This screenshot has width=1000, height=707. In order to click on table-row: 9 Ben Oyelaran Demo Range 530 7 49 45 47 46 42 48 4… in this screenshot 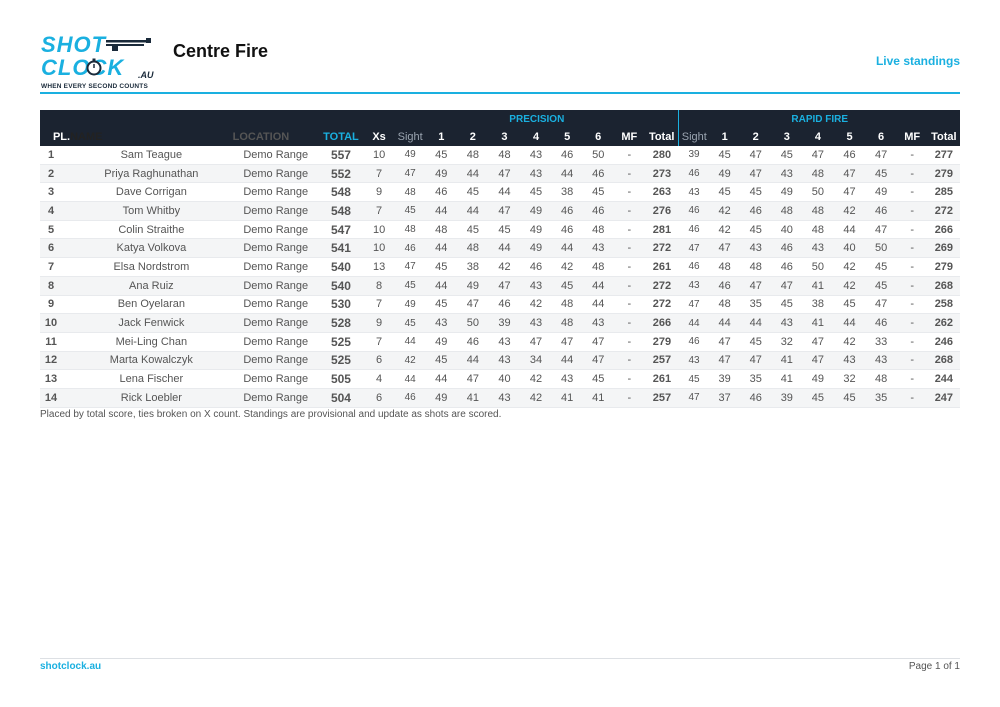, I will do `click(500, 304)`.